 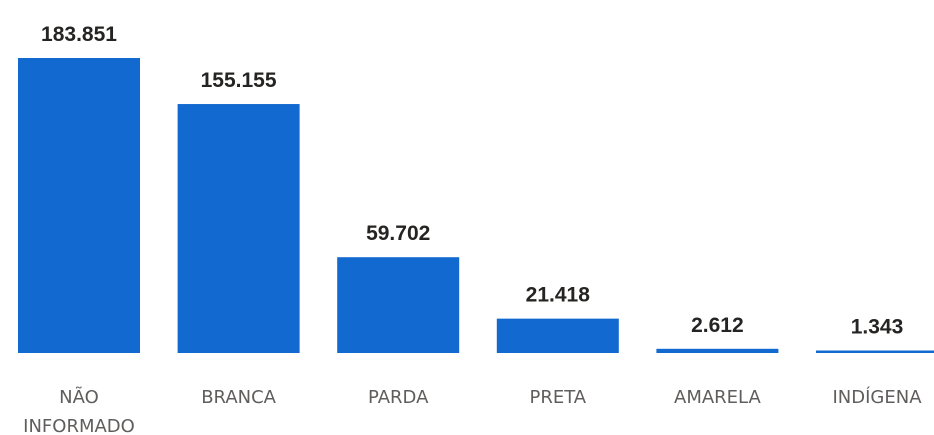 I want to click on bar-nao-informado, so click(x=79, y=205).